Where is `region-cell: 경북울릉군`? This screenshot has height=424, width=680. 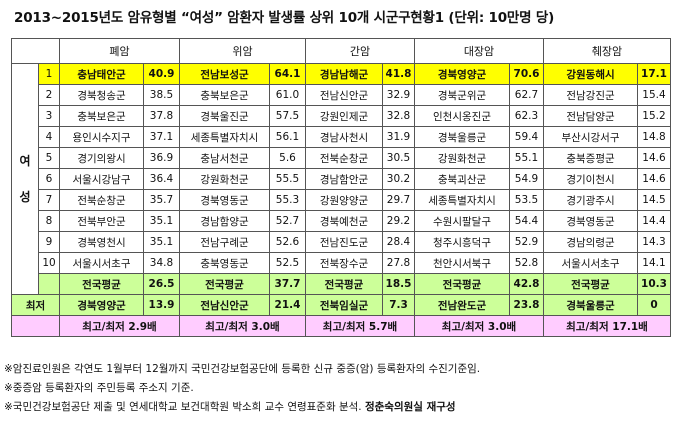 region-cell: 경북울릉군 is located at coordinates (462, 137).